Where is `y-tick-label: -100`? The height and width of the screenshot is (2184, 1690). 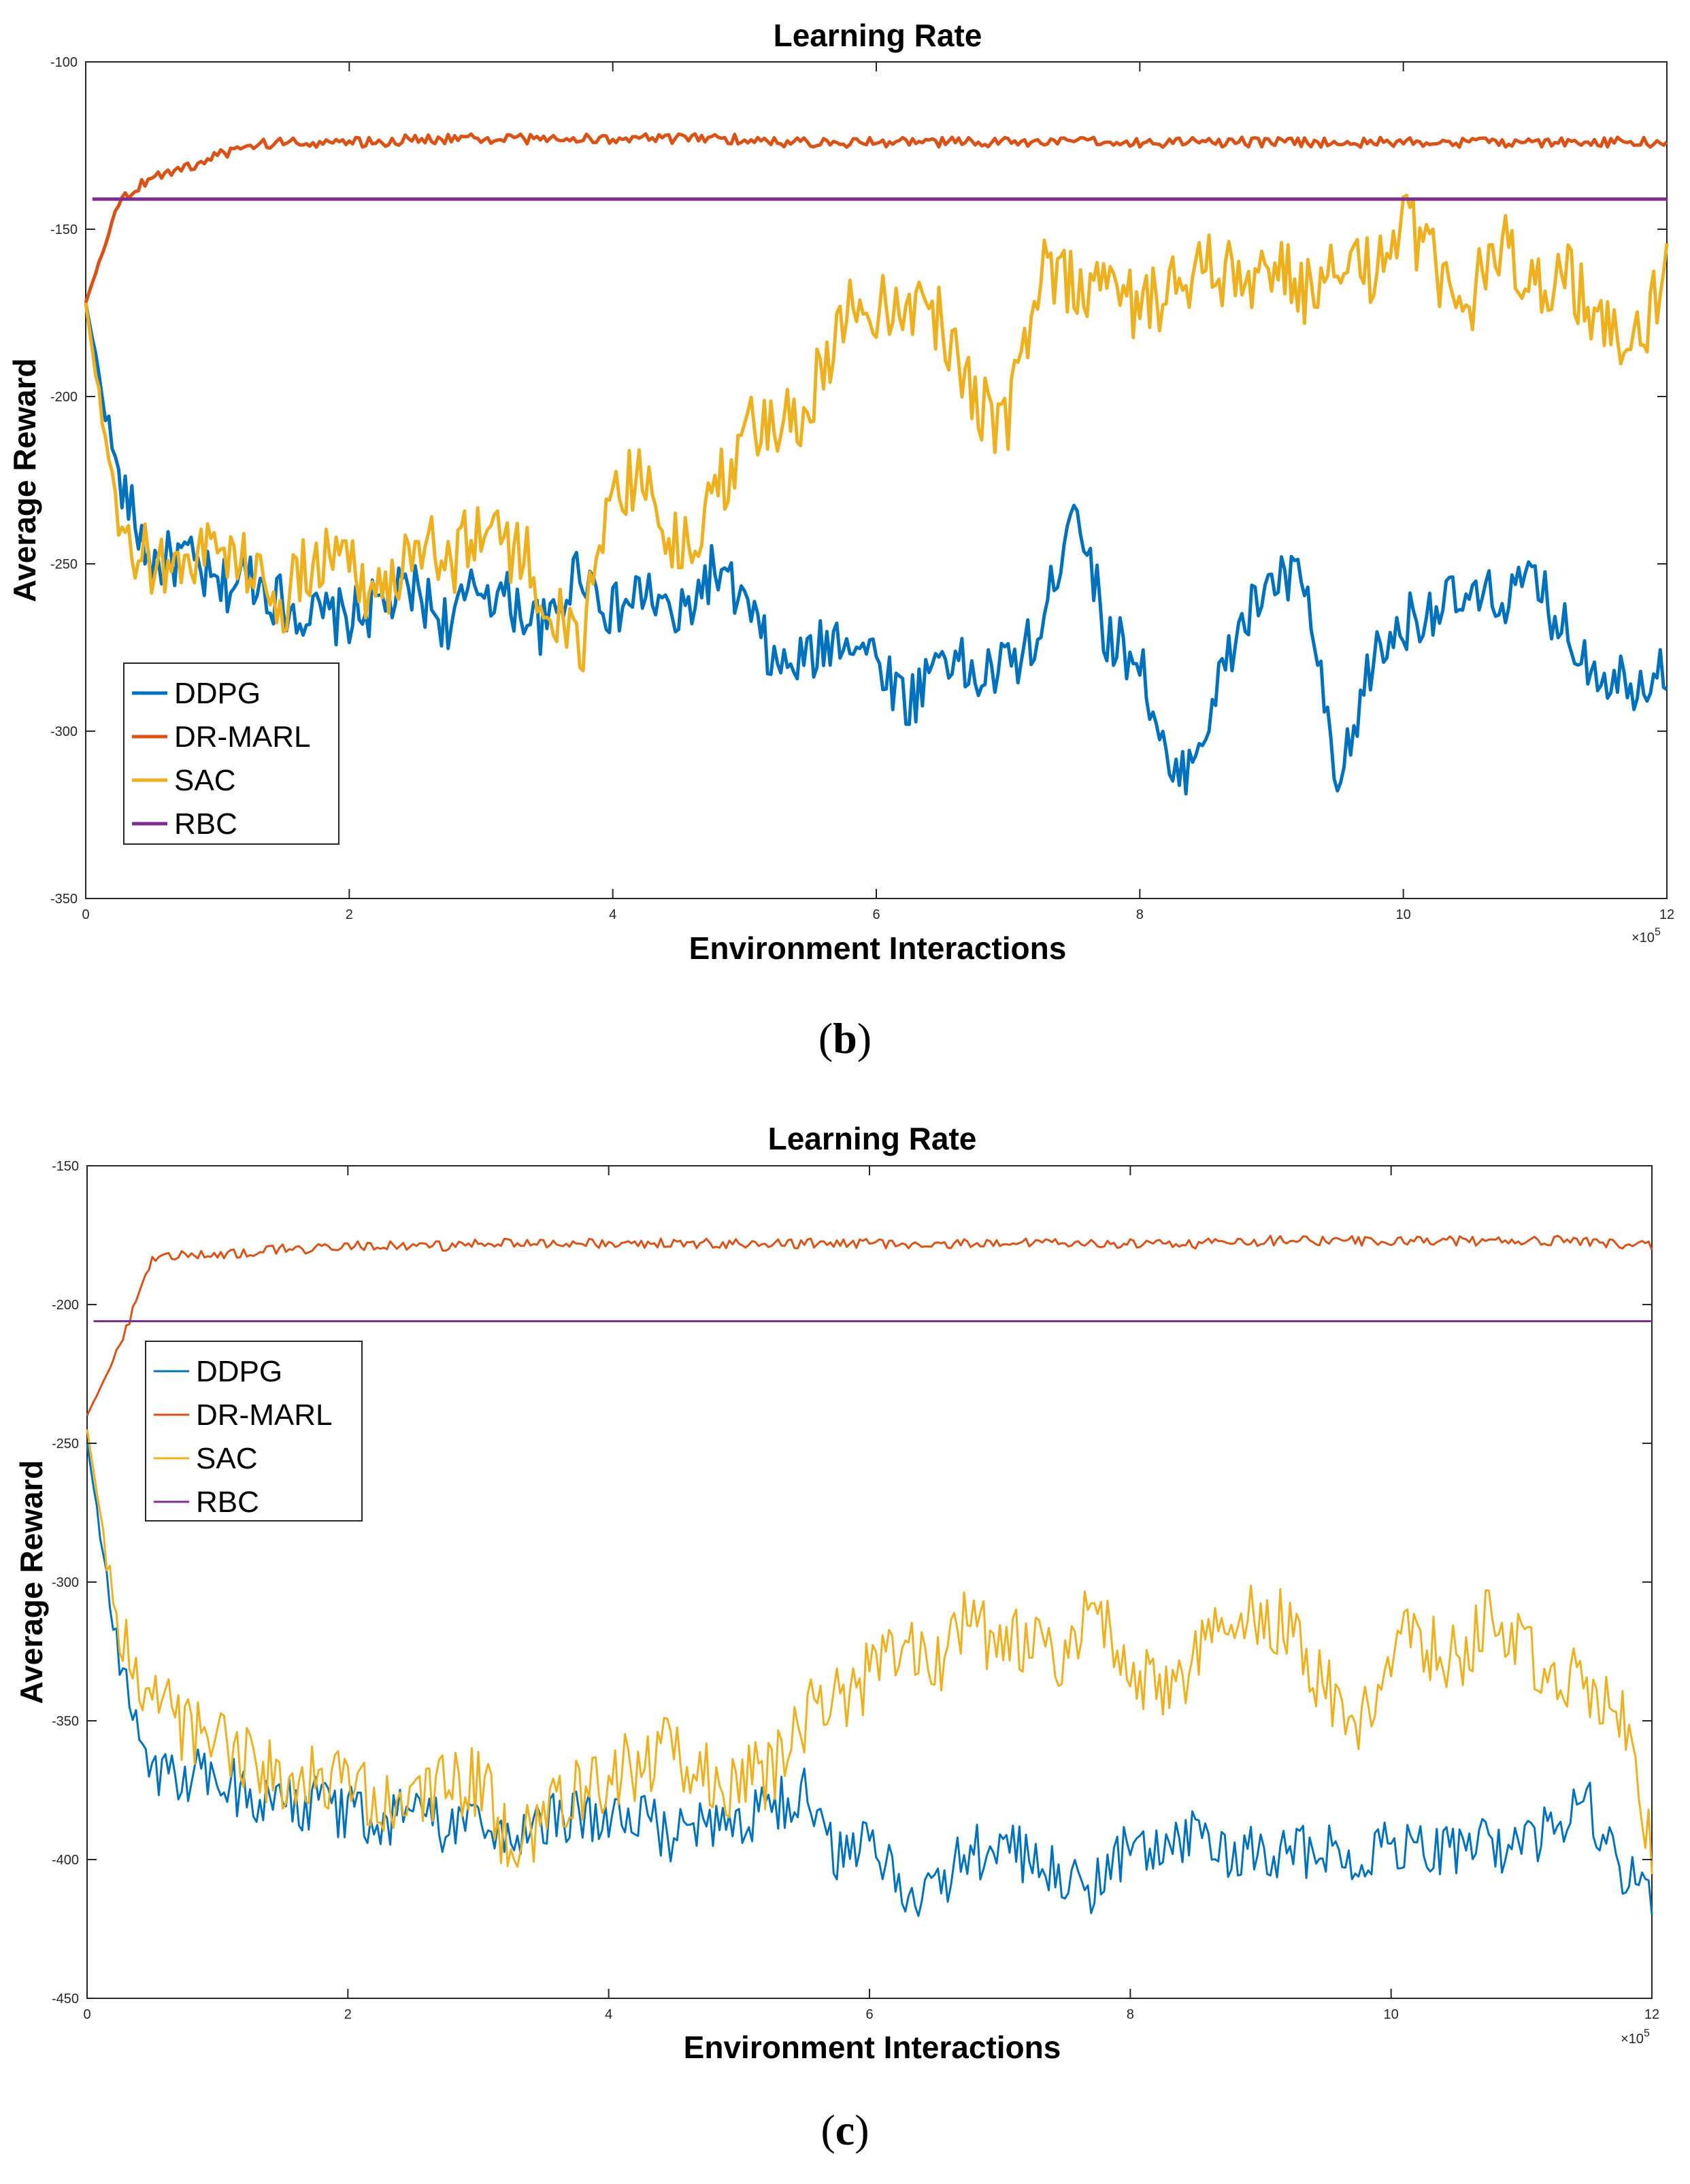 y-tick-label: -100 is located at coordinates (64, 63).